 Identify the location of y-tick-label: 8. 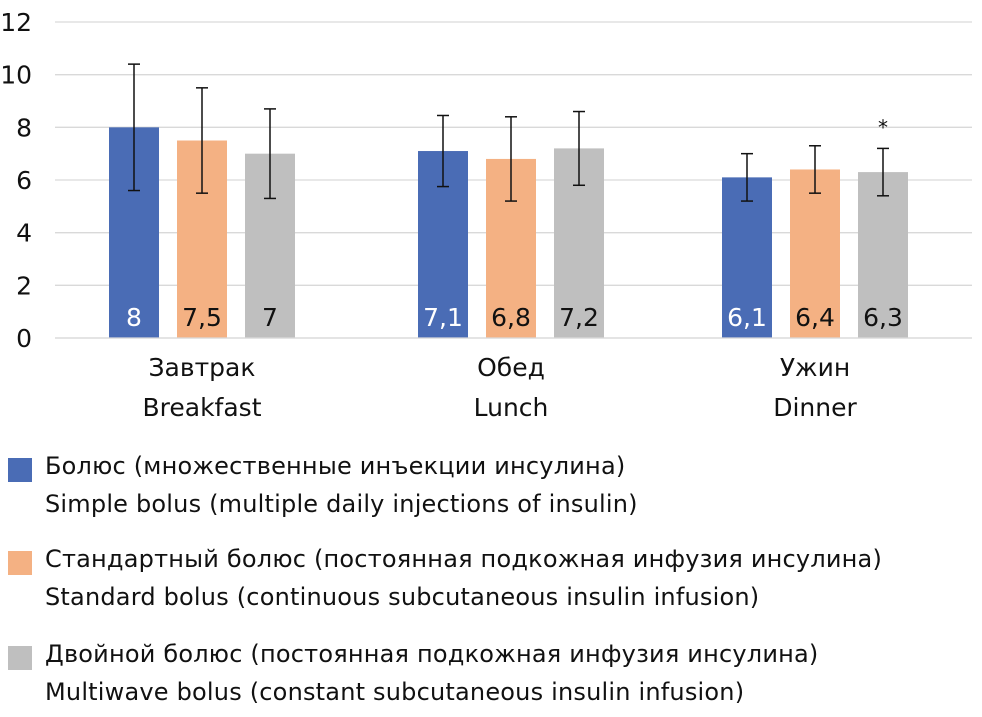
(24, 127).